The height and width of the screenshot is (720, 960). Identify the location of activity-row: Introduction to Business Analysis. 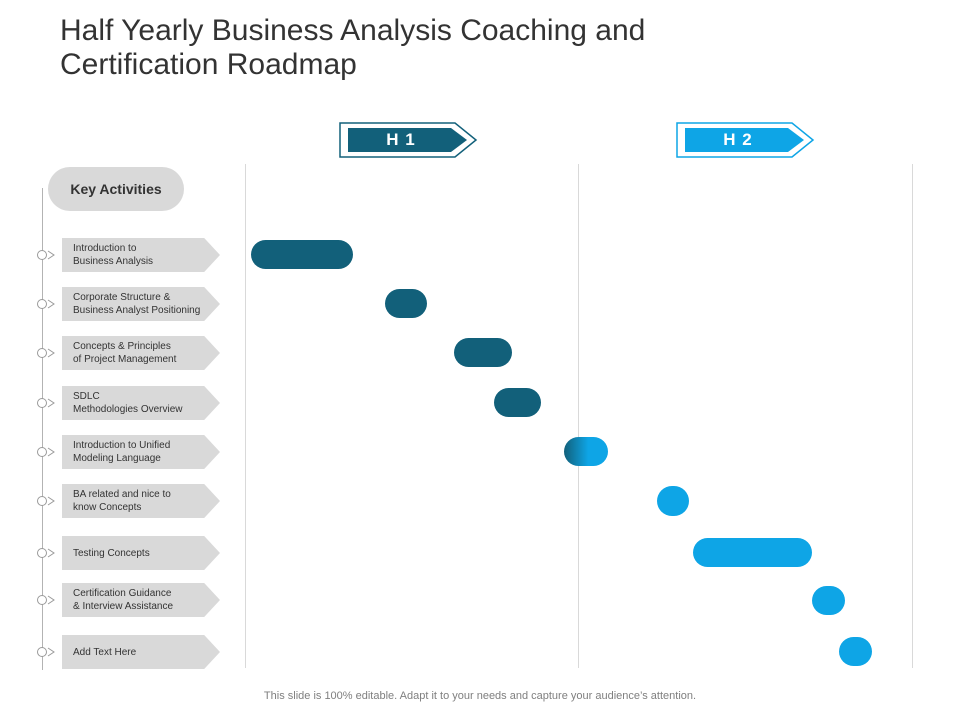
(131, 255).